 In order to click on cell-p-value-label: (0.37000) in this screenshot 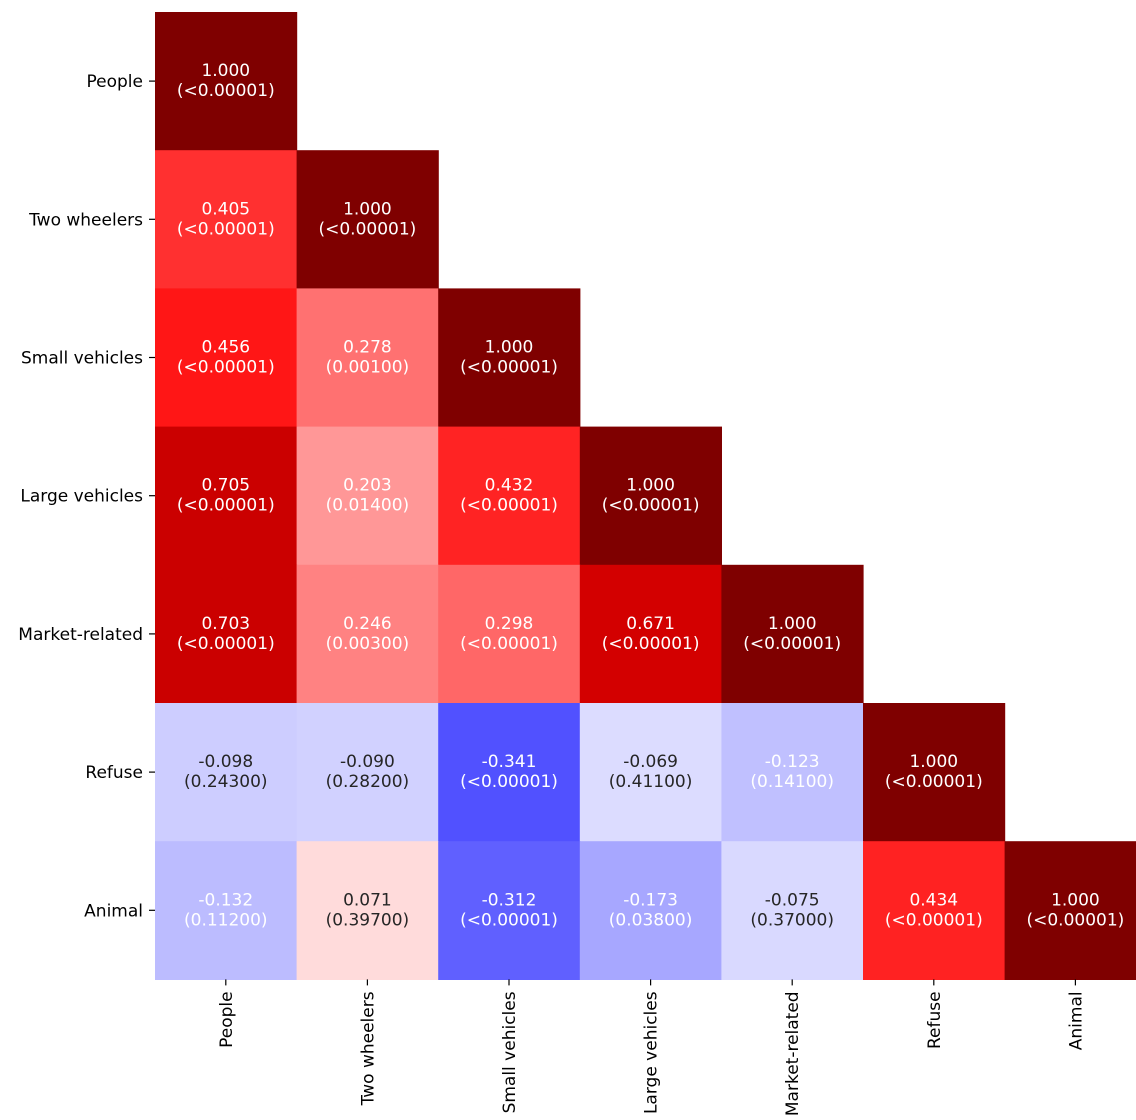, I will do `click(792, 920)`.